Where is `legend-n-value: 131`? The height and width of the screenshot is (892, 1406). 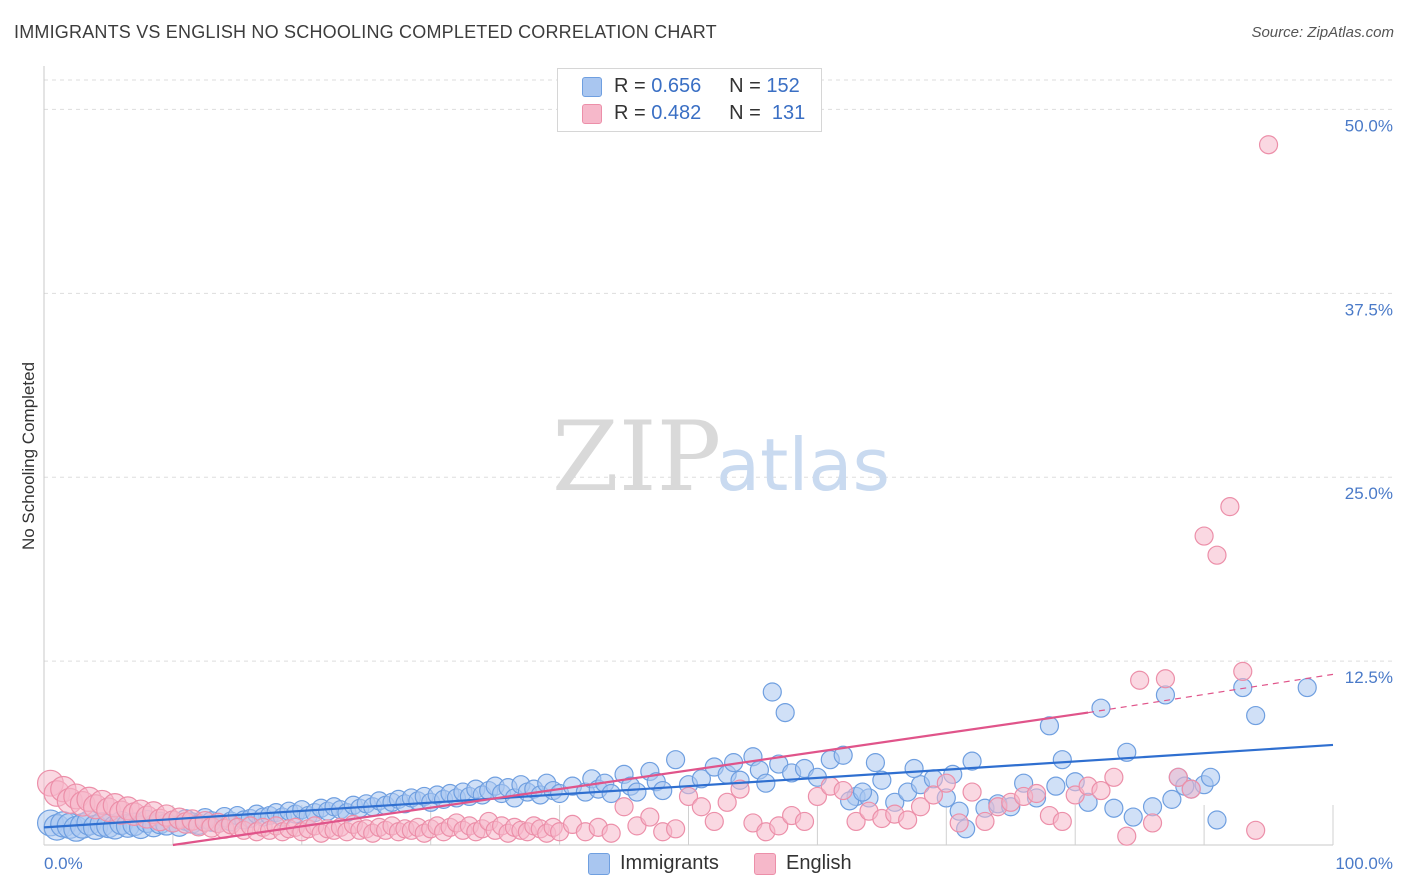 legend-n-value: 131 is located at coordinates (788, 113).